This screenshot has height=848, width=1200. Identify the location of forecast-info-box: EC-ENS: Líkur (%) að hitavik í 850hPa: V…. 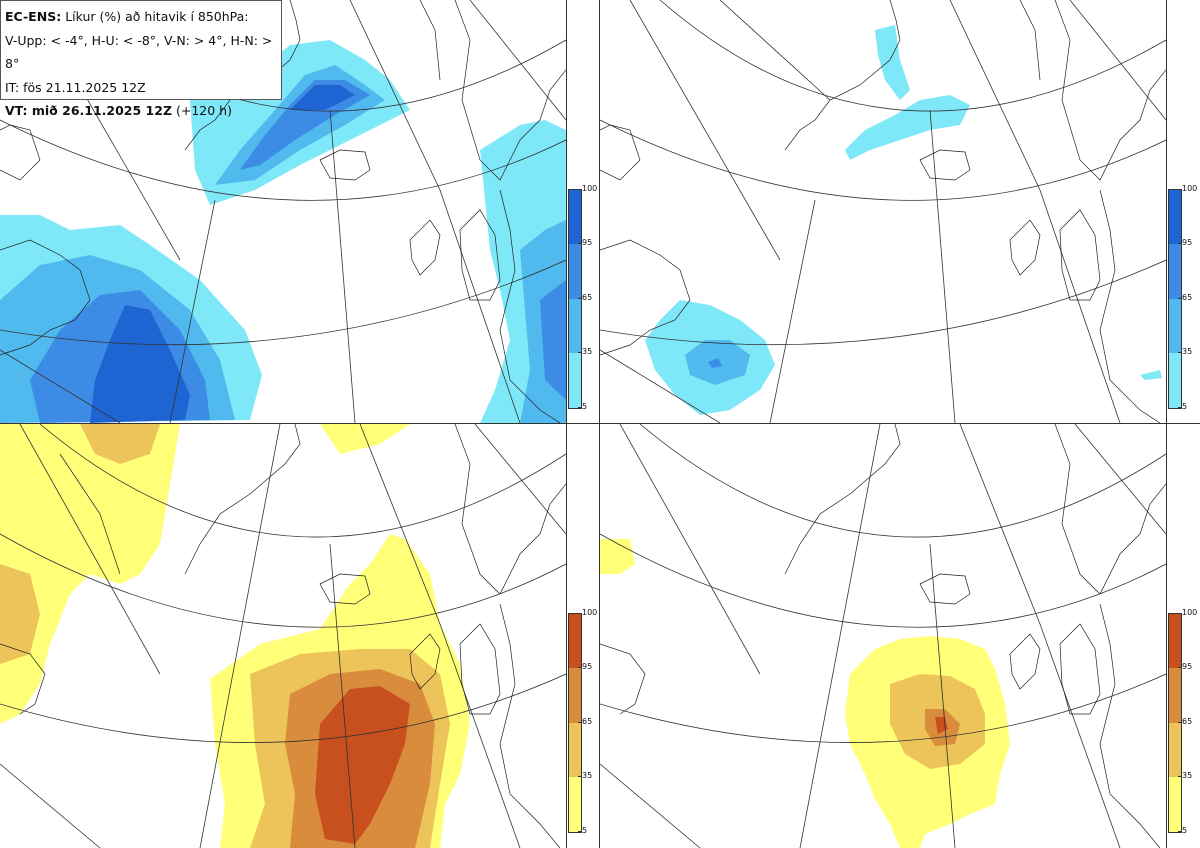
(141, 59).